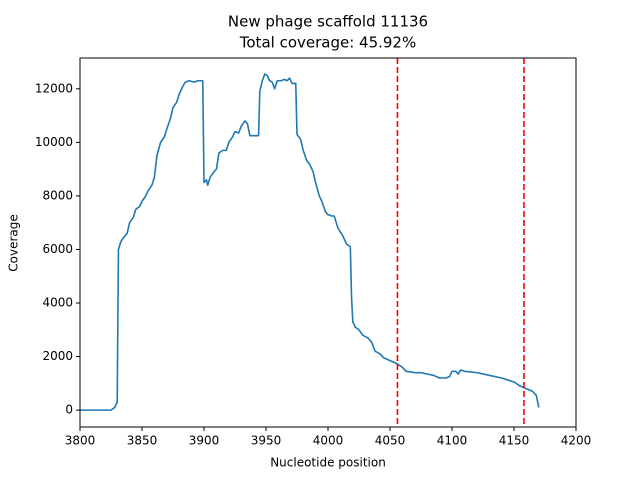  Describe the element at coordinates (57, 303) in the screenshot. I see `y-tick-label: 4000` at that location.